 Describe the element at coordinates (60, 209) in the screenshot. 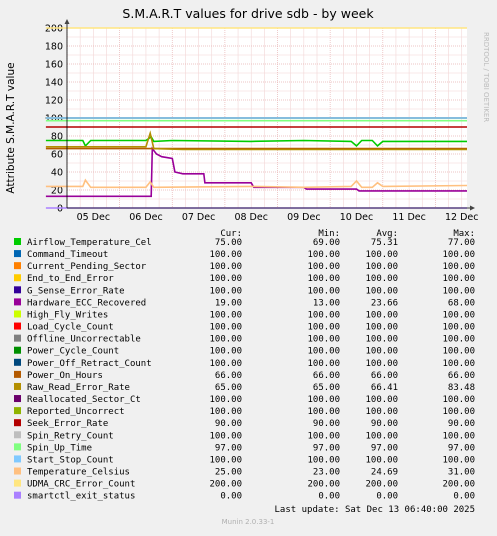

I see `y-tick-label: 0` at that location.